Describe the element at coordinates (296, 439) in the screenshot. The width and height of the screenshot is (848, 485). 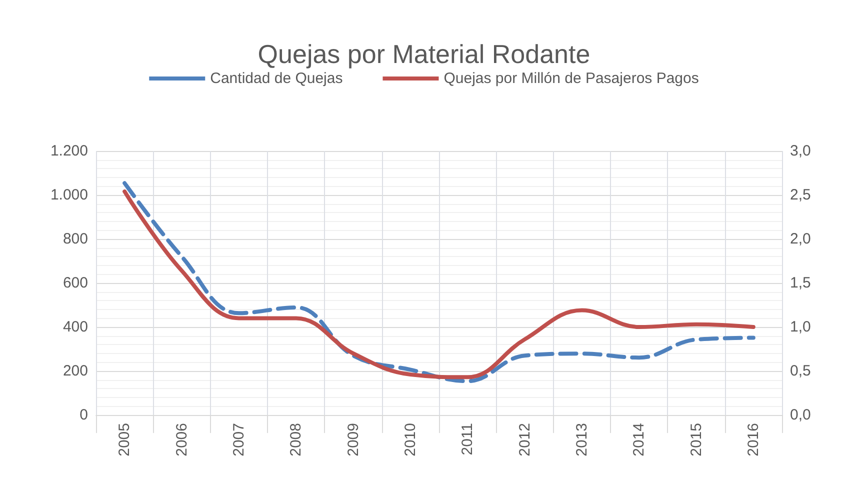
I see `x-tick-label: 2008` at that location.